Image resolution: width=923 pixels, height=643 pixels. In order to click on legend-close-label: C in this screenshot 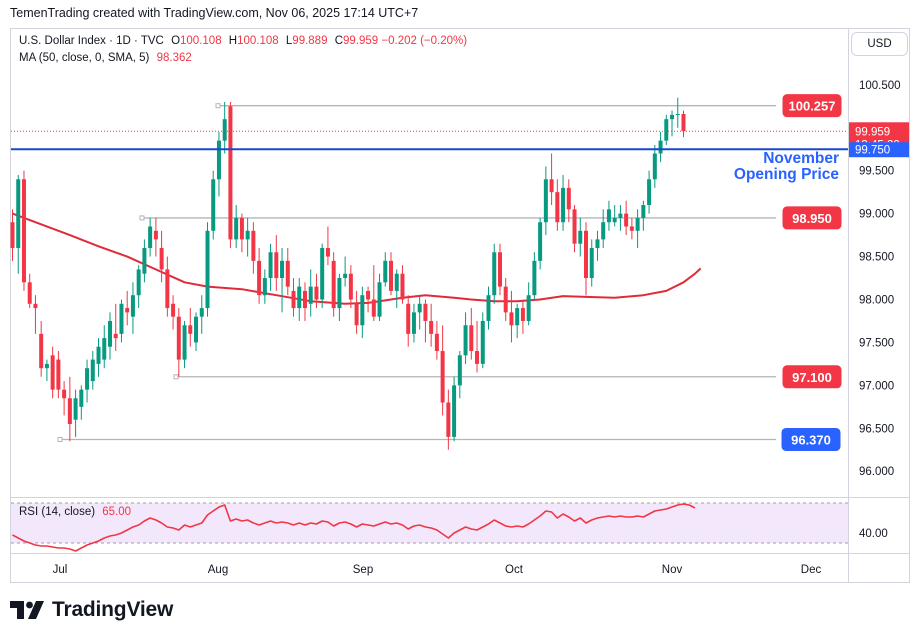, I will do `click(338, 41)`.